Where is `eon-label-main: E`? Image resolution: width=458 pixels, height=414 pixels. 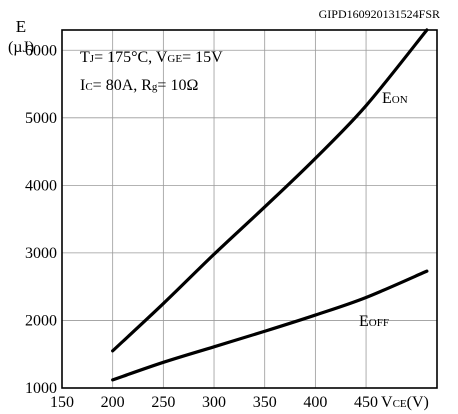 eon-label-main: E is located at coordinates (387, 98).